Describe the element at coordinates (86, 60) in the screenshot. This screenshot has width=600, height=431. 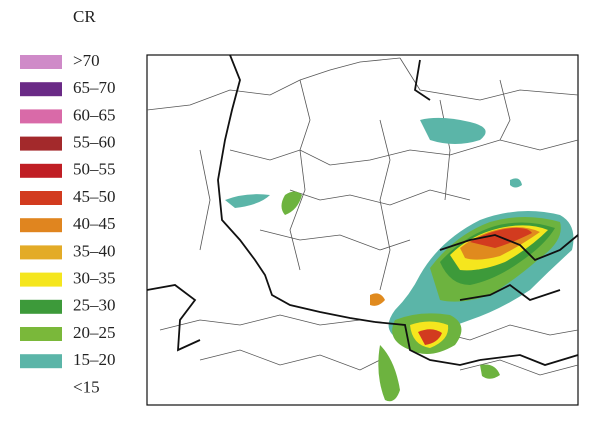
I see `legend-label: >70` at that location.